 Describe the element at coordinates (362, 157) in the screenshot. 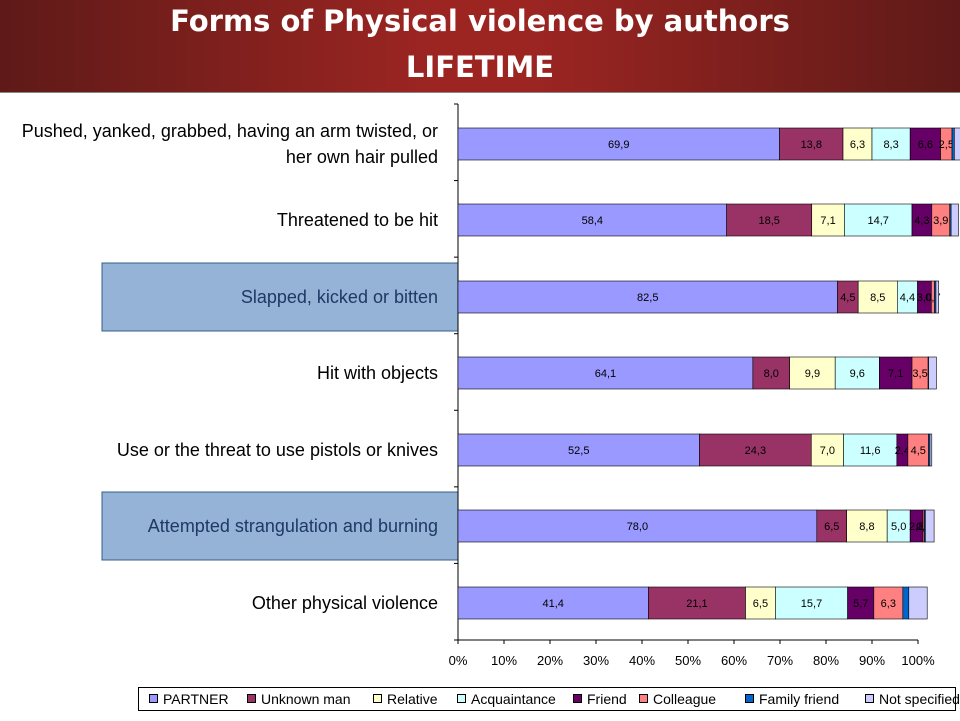

I see `category-label: her own hair pulled` at that location.